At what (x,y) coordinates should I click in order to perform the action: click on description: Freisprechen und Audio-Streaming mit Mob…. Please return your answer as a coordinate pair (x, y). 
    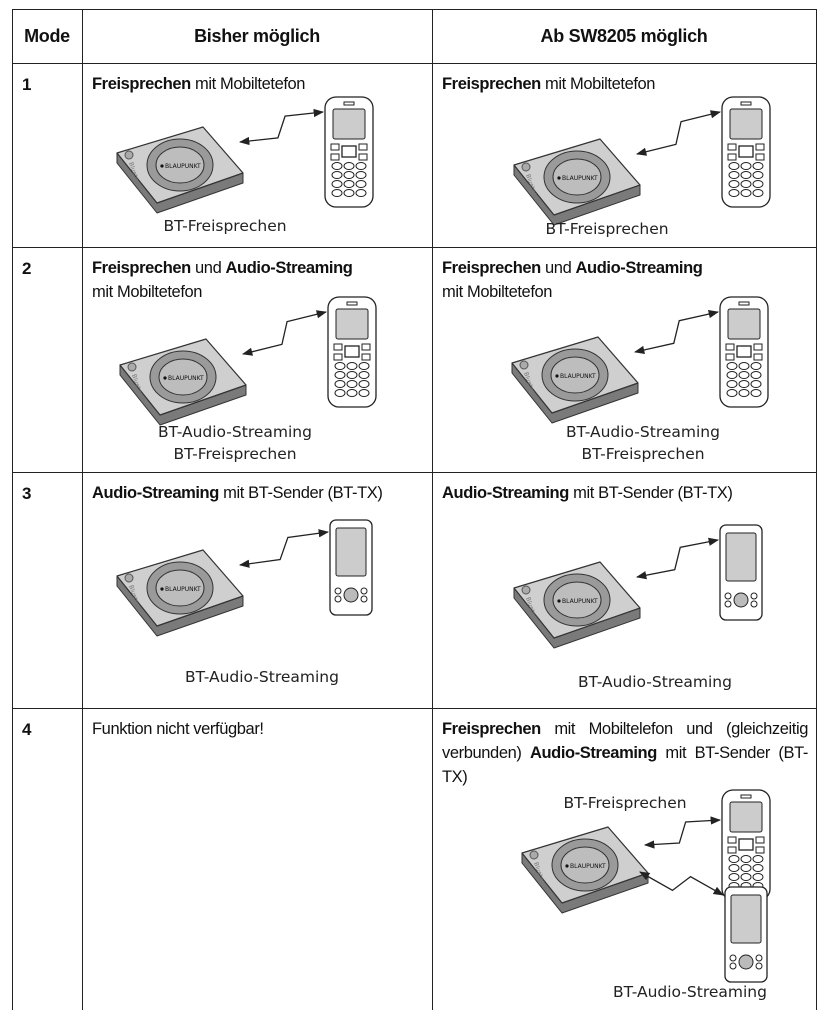
    Looking at the image, I should click on (259, 280).